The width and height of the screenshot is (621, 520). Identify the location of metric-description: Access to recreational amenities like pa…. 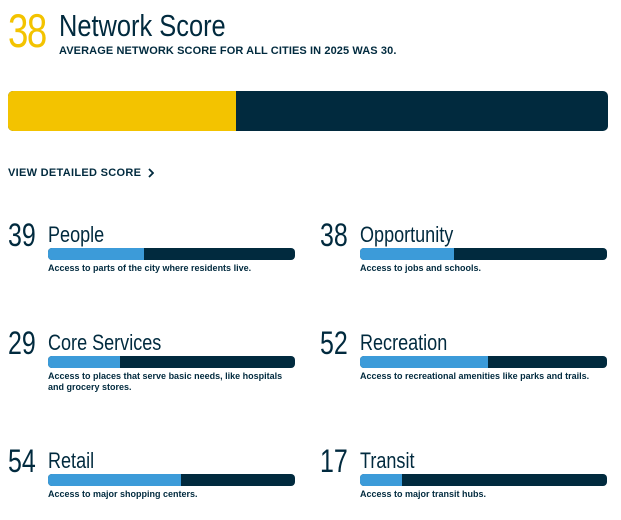
(475, 376).